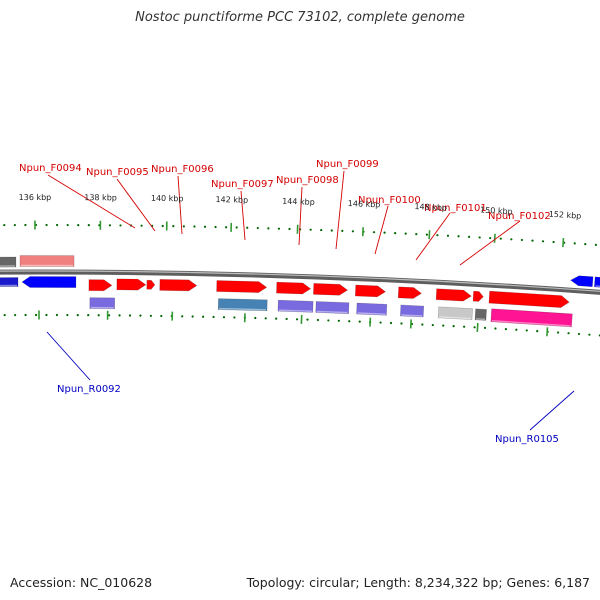  I want to click on feature-steelblue, so click(242, 305).